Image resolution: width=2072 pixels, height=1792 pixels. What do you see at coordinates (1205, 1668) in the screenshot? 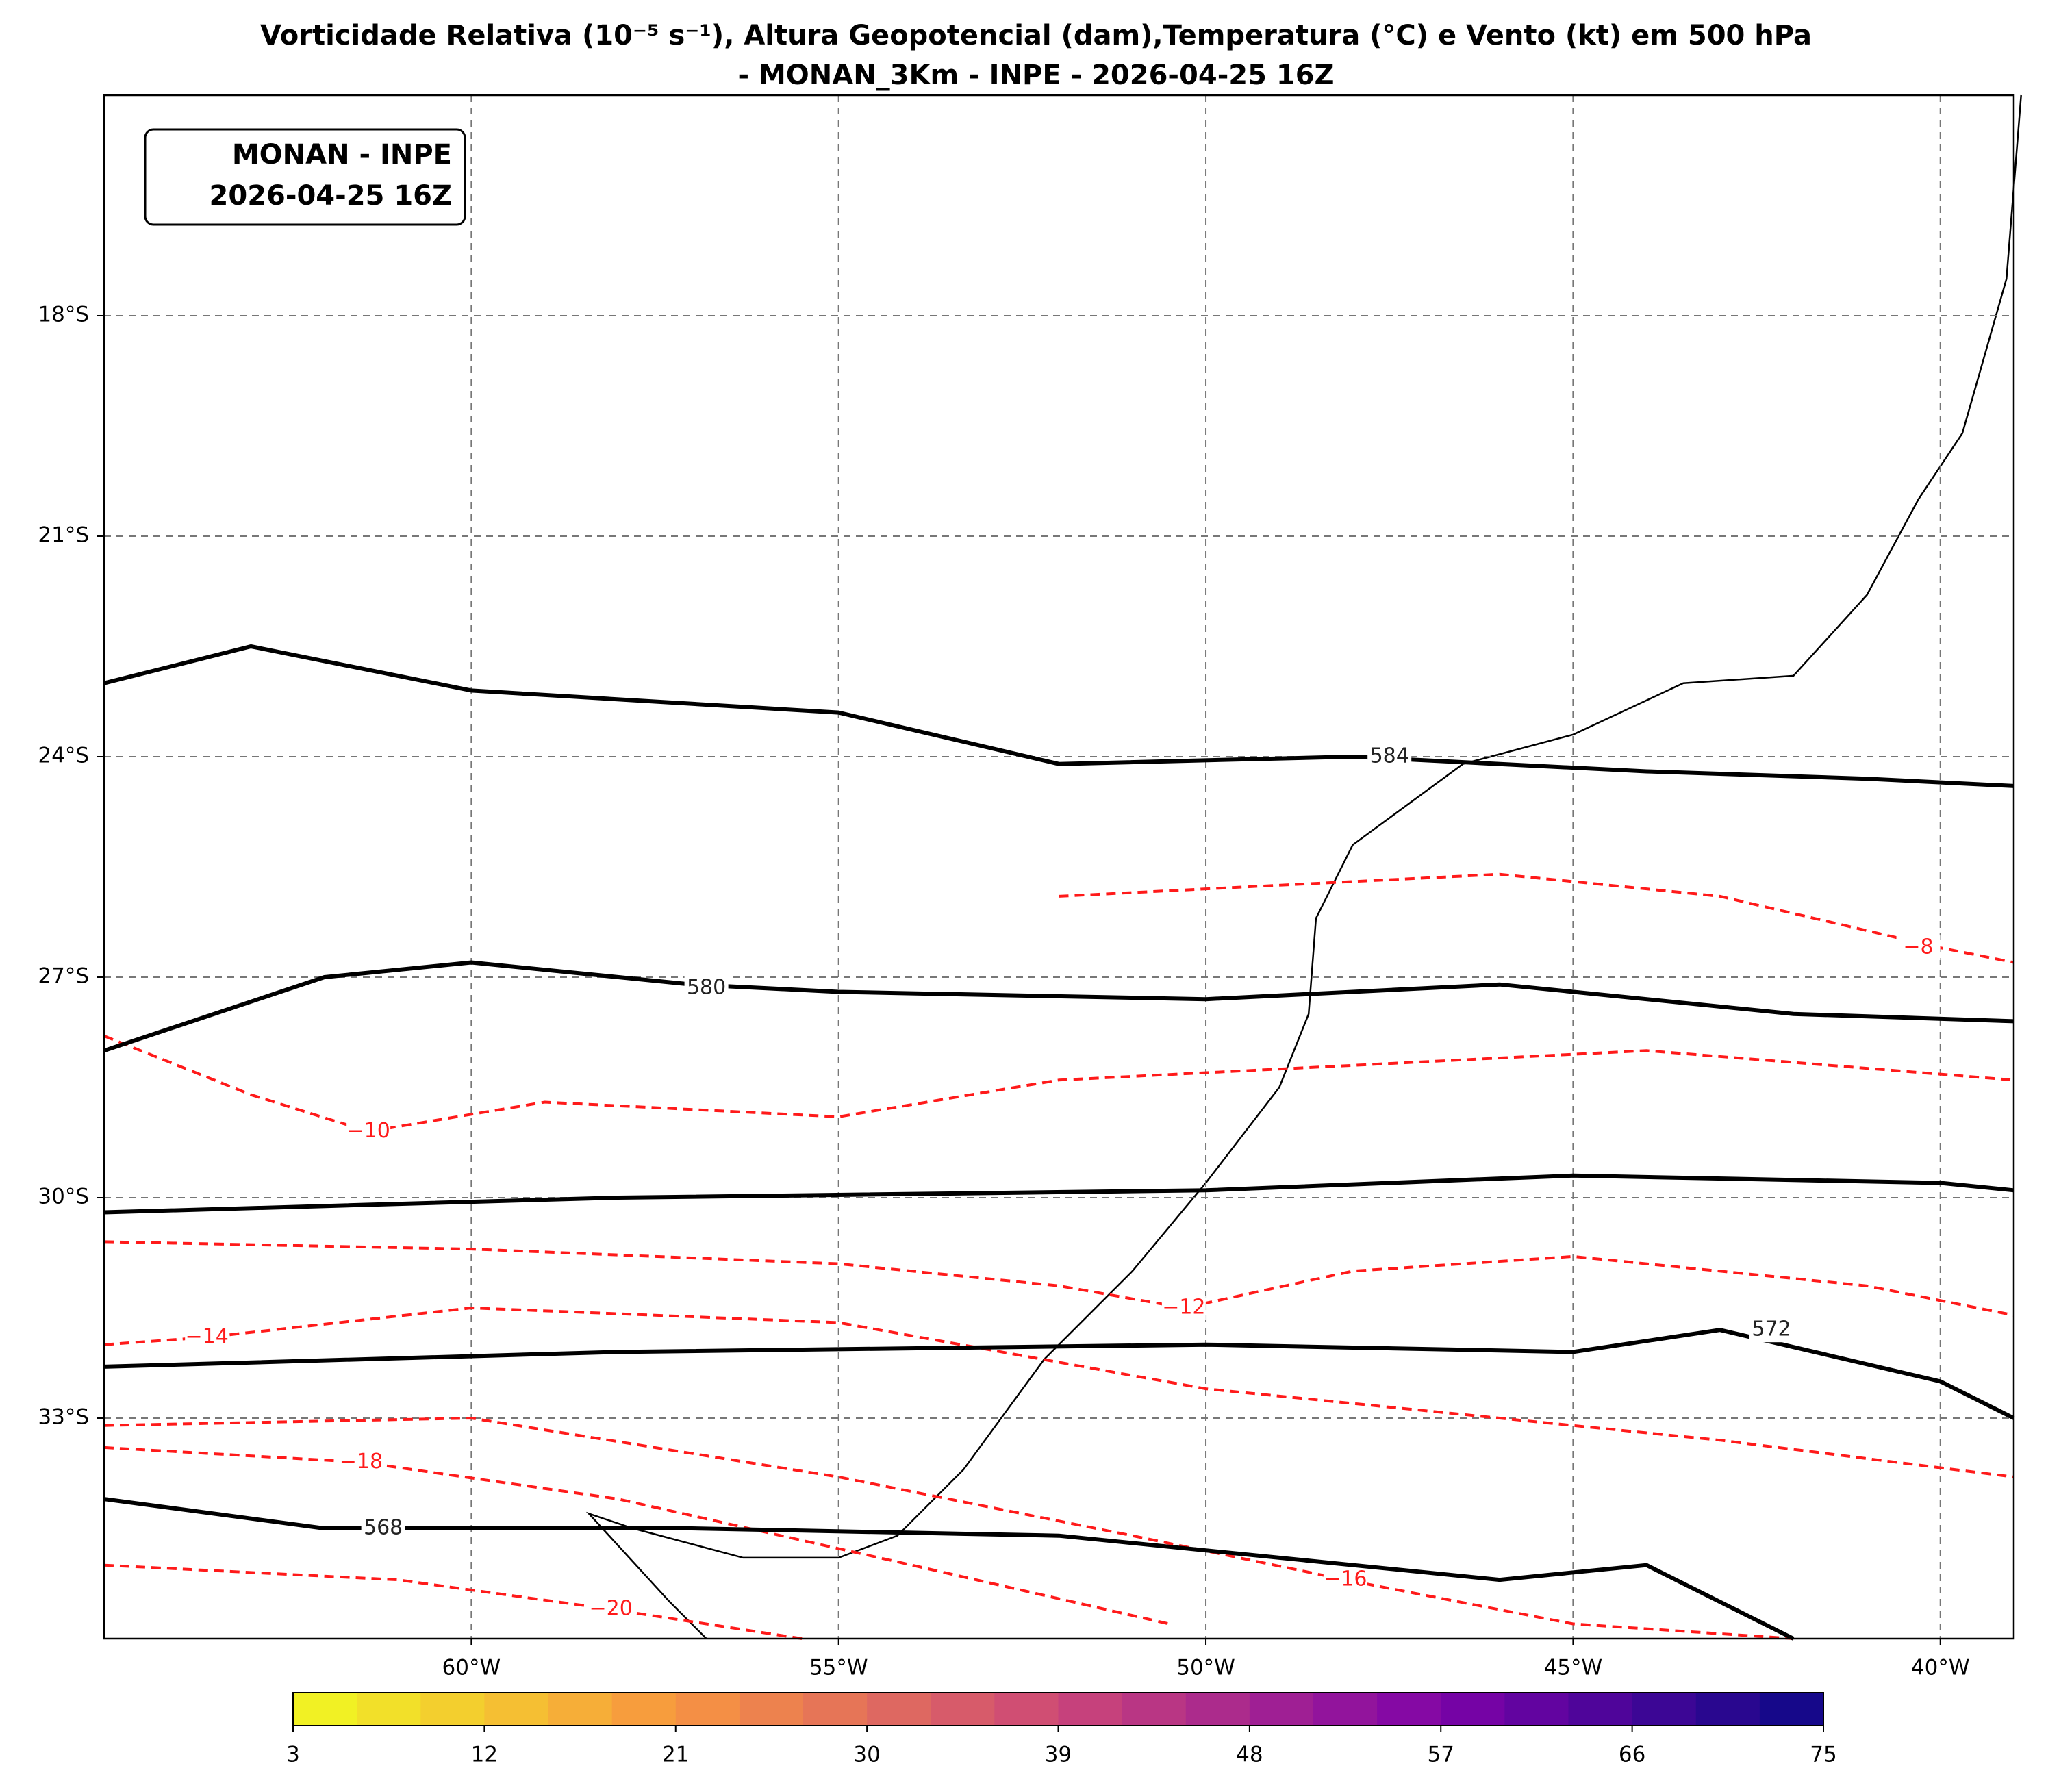
I see `x-tick-label: 50°W` at bounding box center [1205, 1668].